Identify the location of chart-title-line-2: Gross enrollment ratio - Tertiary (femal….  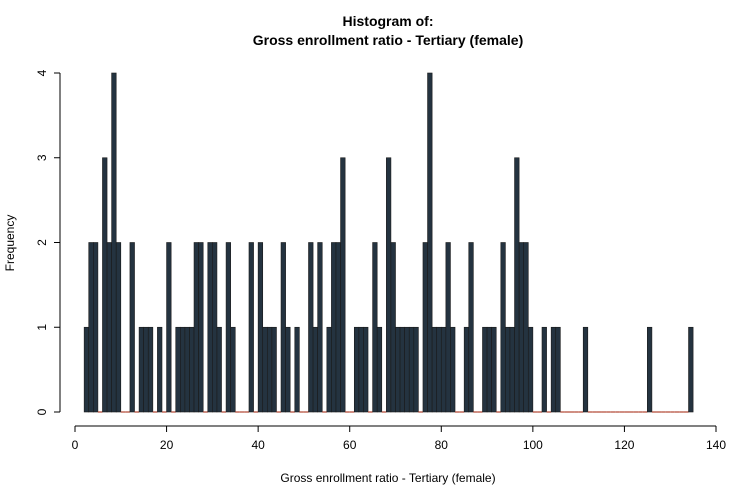
(388, 40).